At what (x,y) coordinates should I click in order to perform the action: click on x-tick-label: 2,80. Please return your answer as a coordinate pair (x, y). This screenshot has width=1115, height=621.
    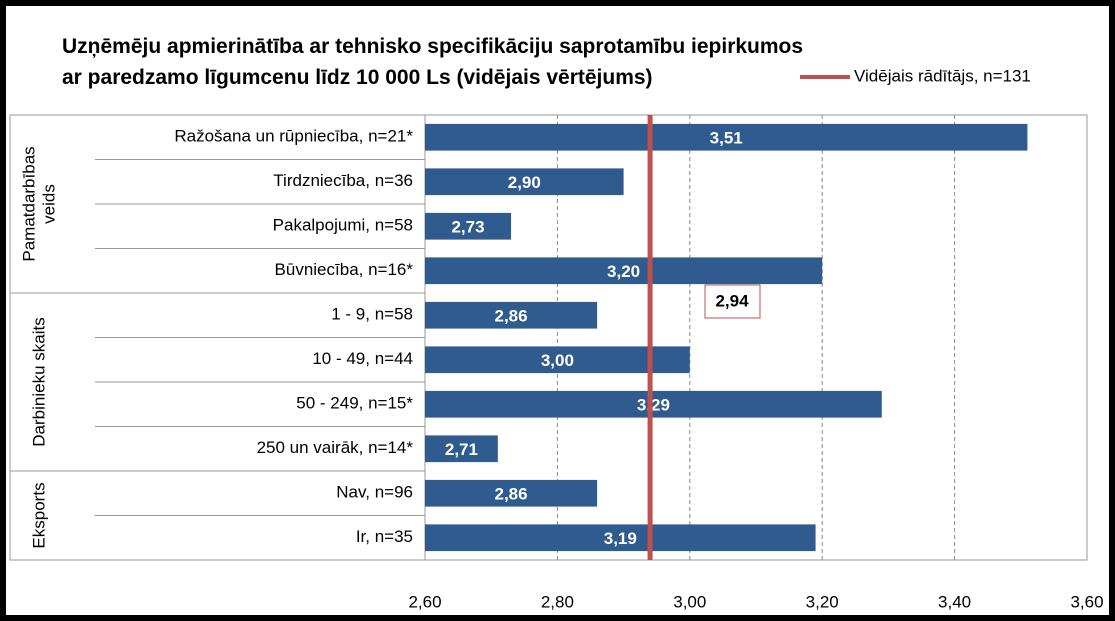
    Looking at the image, I should click on (557, 601).